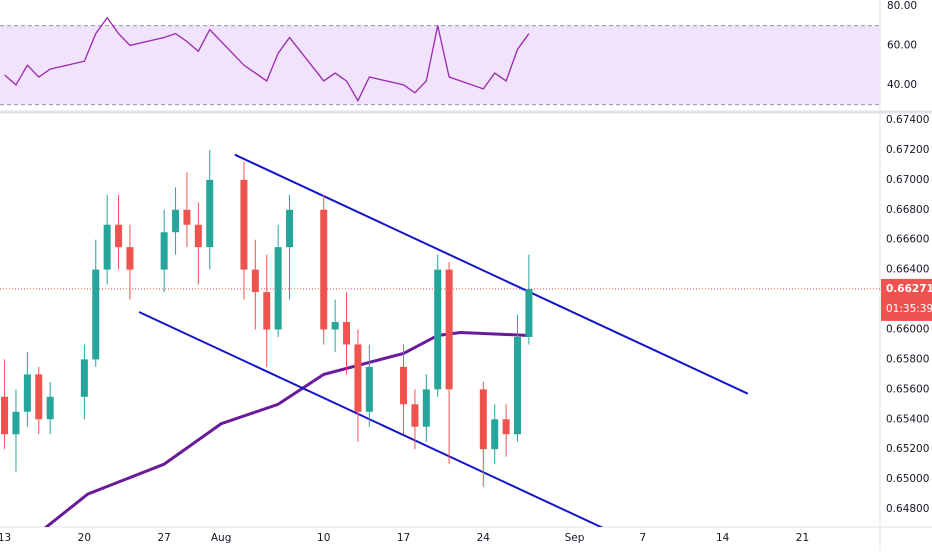 Image resolution: width=932 pixels, height=554 pixels. Describe the element at coordinates (643, 538) in the screenshot. I see `time-tick-label: 7` at that location.